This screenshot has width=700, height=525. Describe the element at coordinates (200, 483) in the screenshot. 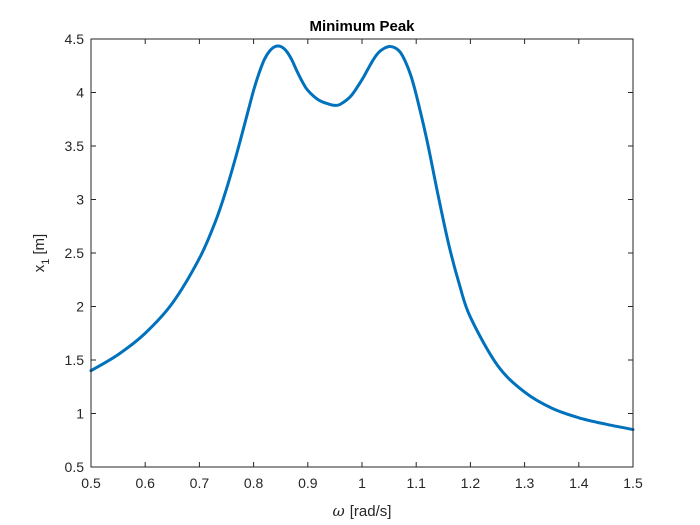

I see `x-tick-label: 0.7` at that location.